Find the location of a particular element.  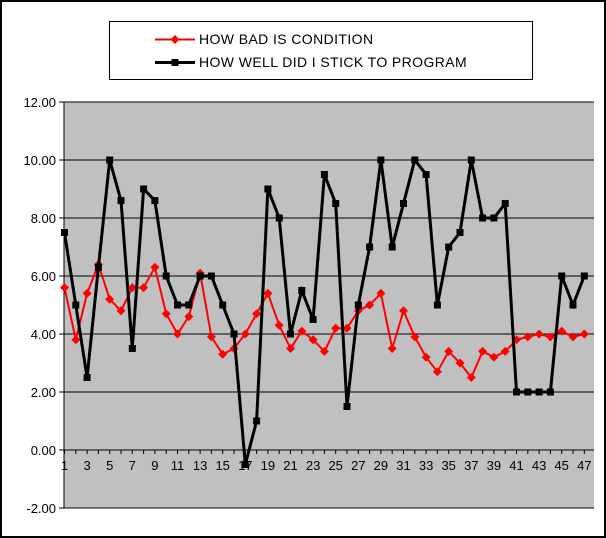

x-axis-label: 13 is located at coordinates (200, 465).